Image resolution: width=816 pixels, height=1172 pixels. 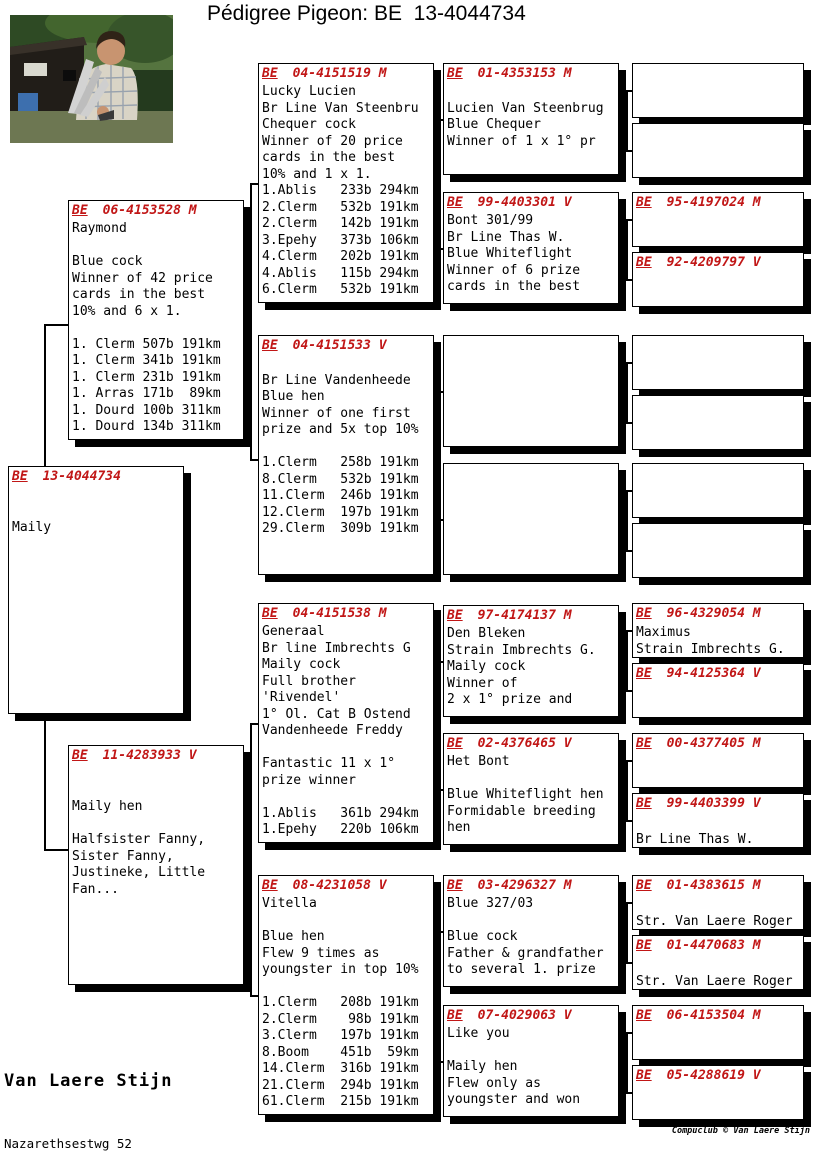 What do you see at coordinates (718, 279) in the screenshot?
I see `box-gen5-4: BE 92-4209797 V` at bounding box center [718, 279].